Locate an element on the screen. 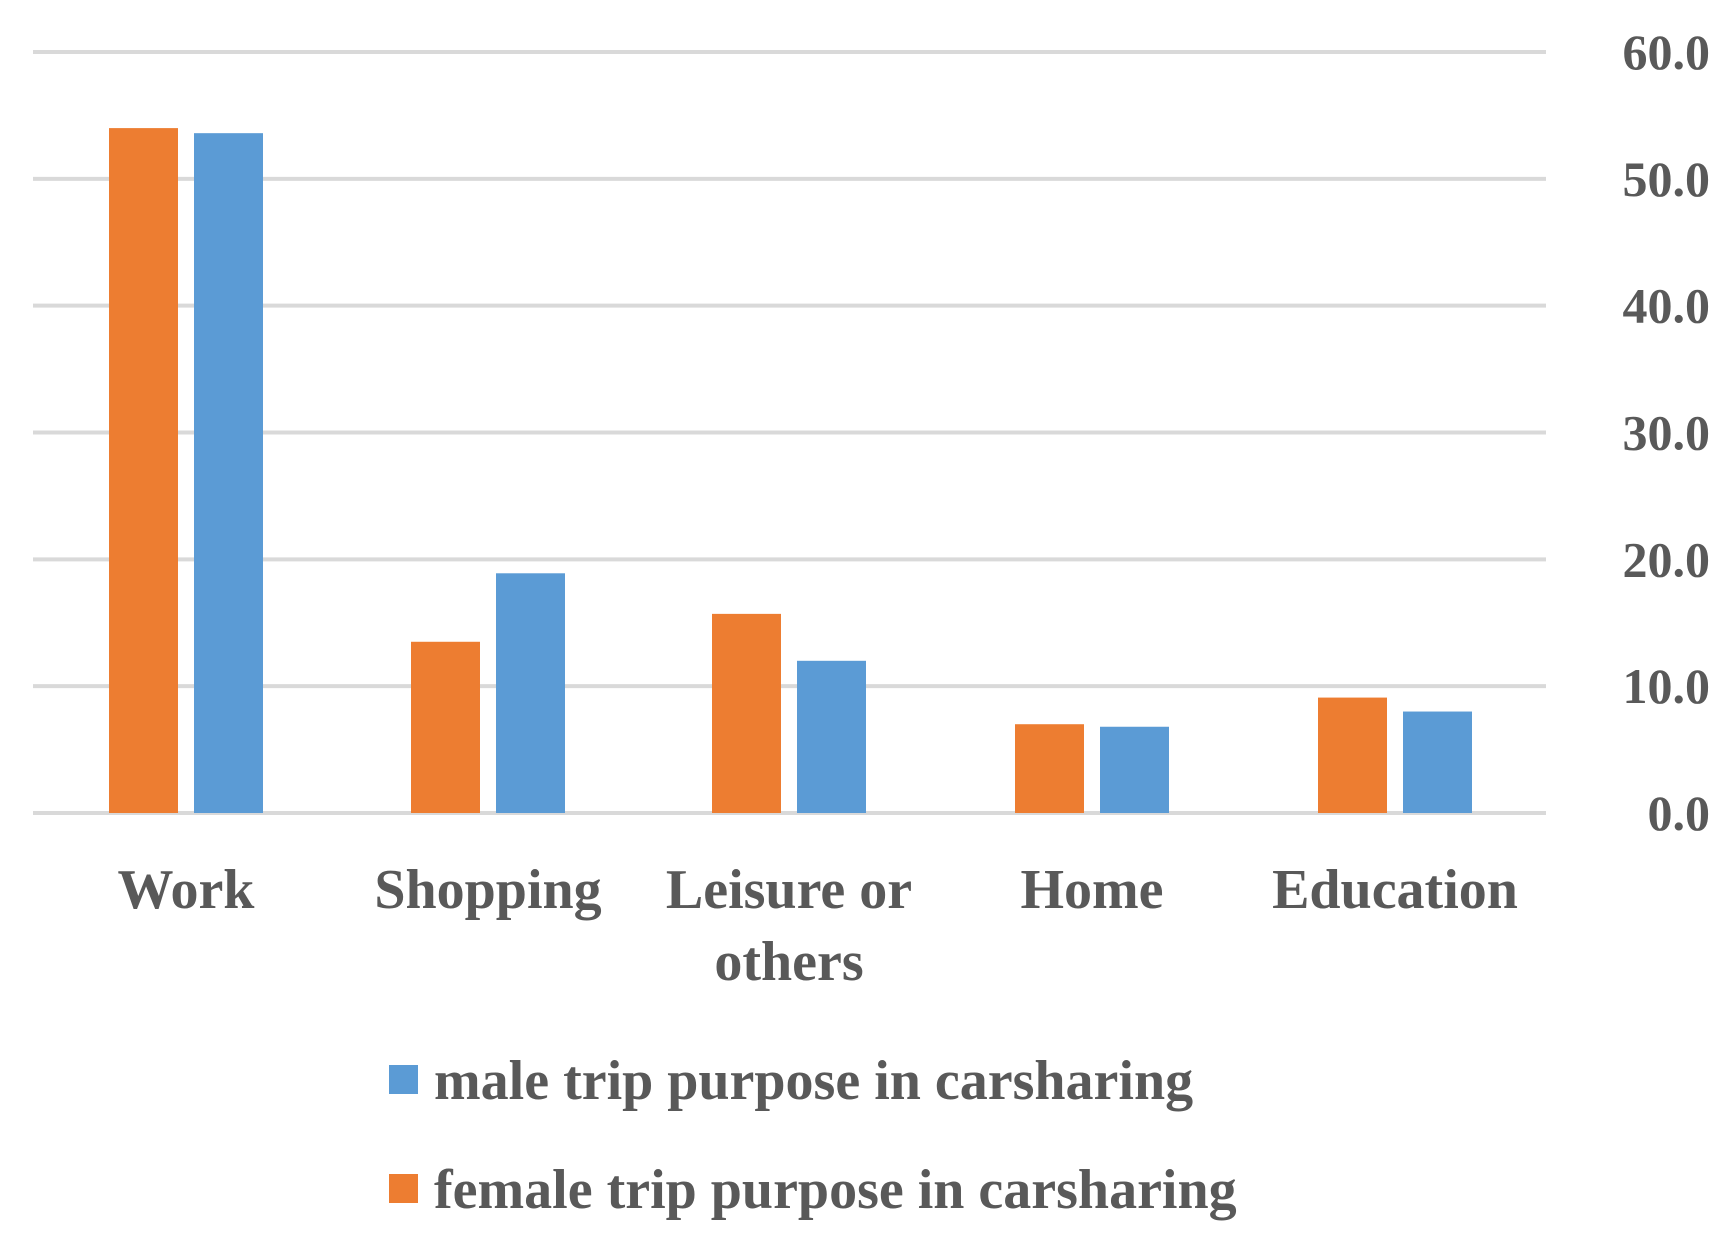 Image resolution: width=1721 pixels, height=1251 pixels. bar-female-shopping is located at coordinates (445, 727).